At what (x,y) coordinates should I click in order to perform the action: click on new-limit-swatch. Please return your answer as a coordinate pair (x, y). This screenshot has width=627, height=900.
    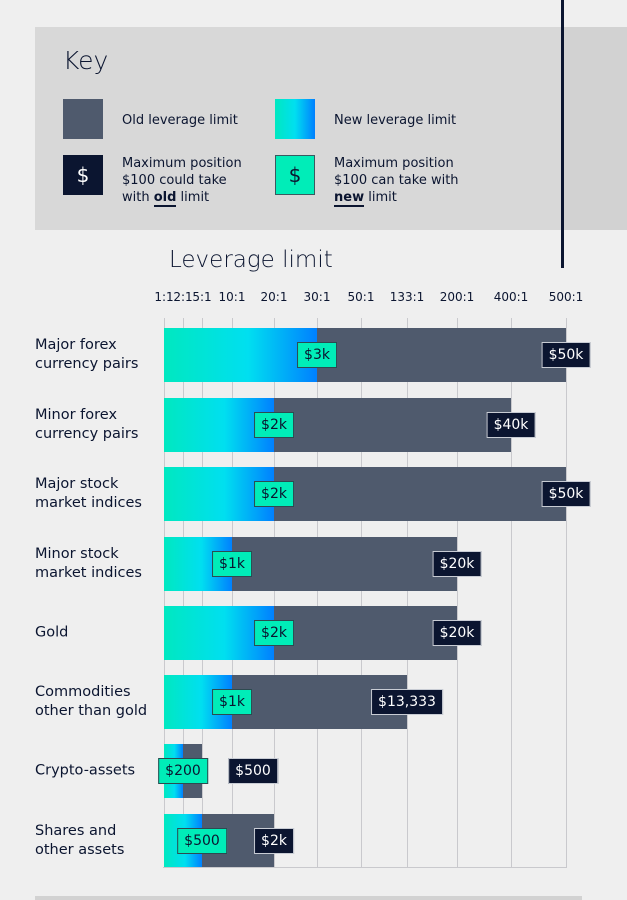
    Looking at the image, I should click on (295, 119).